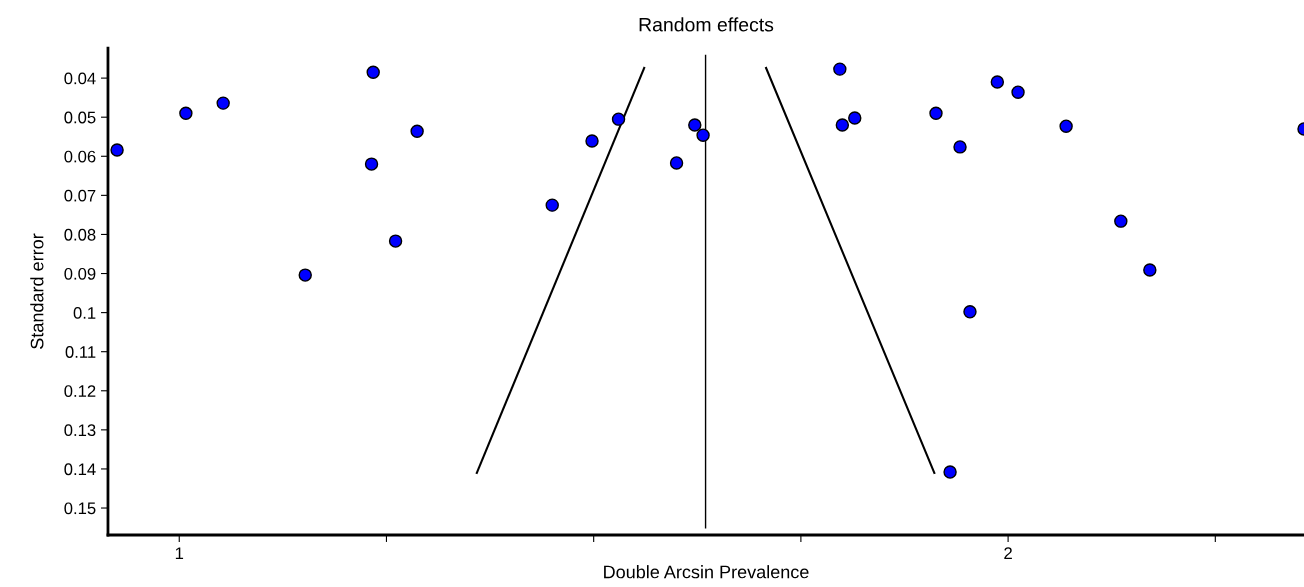 Image resolution: width=1304 pixels, height=587 pixels. I want to click on y-tick-label: 0.1, so click(84, 313).